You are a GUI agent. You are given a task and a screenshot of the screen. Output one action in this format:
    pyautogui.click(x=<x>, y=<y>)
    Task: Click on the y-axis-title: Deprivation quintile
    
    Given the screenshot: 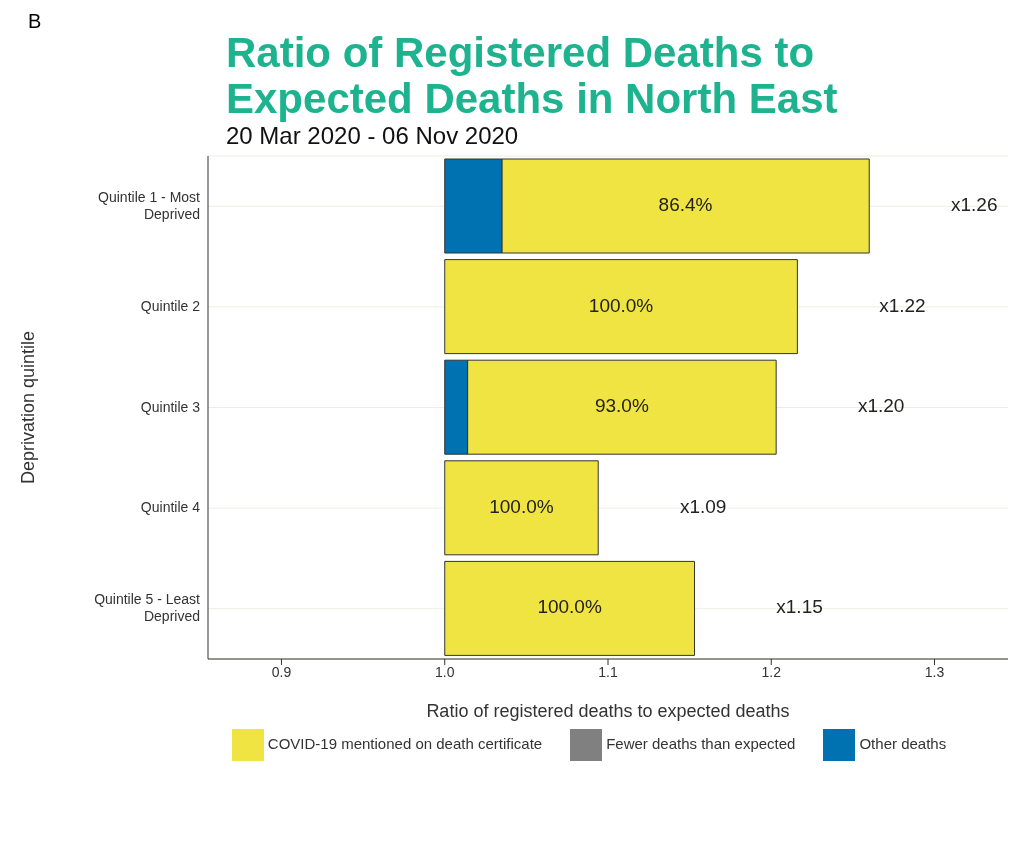 What is the action you would take?
    pyautogui.click(x=28, y=407)
    